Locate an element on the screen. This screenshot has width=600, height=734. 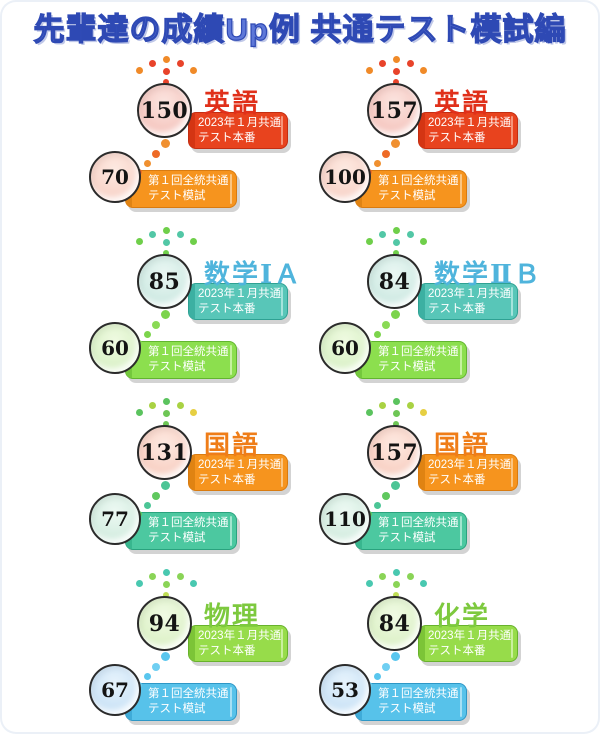
before-score-circle: 60 is located at coordinates (345, 348).